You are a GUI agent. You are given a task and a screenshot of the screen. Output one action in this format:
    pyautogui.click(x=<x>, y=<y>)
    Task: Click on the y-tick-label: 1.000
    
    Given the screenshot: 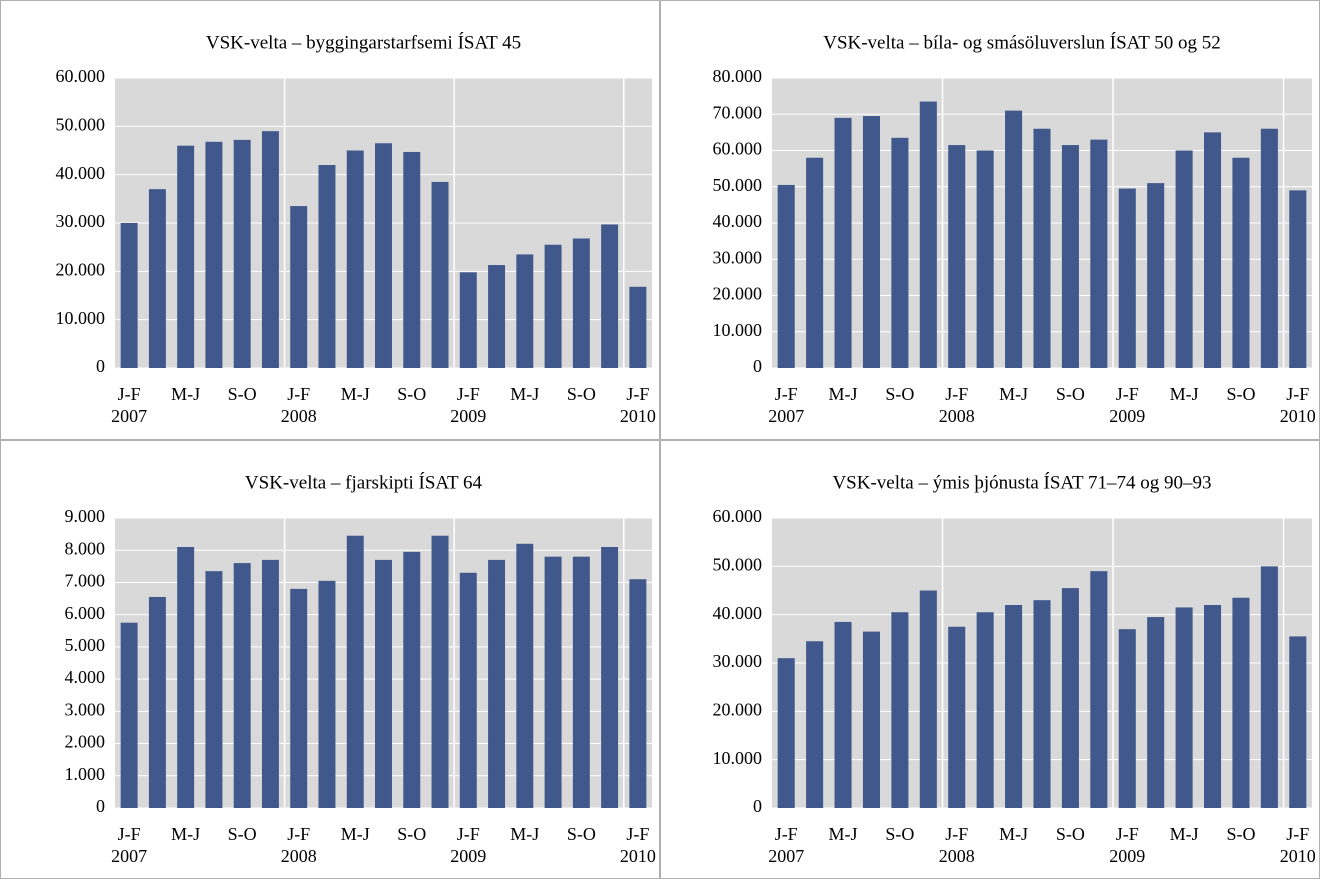 What is the action you would take?
    pyautogui.click(x=85, y=774)
    